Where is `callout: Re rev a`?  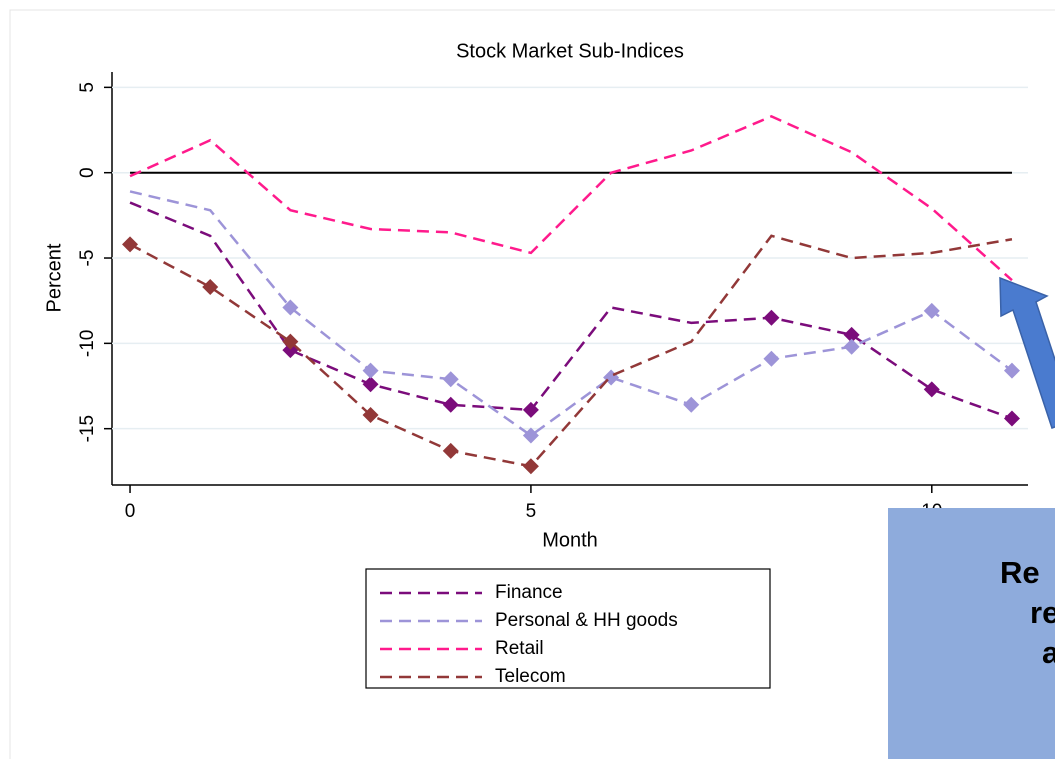
callout: Re rev a is located at coordinates (1027, 612).